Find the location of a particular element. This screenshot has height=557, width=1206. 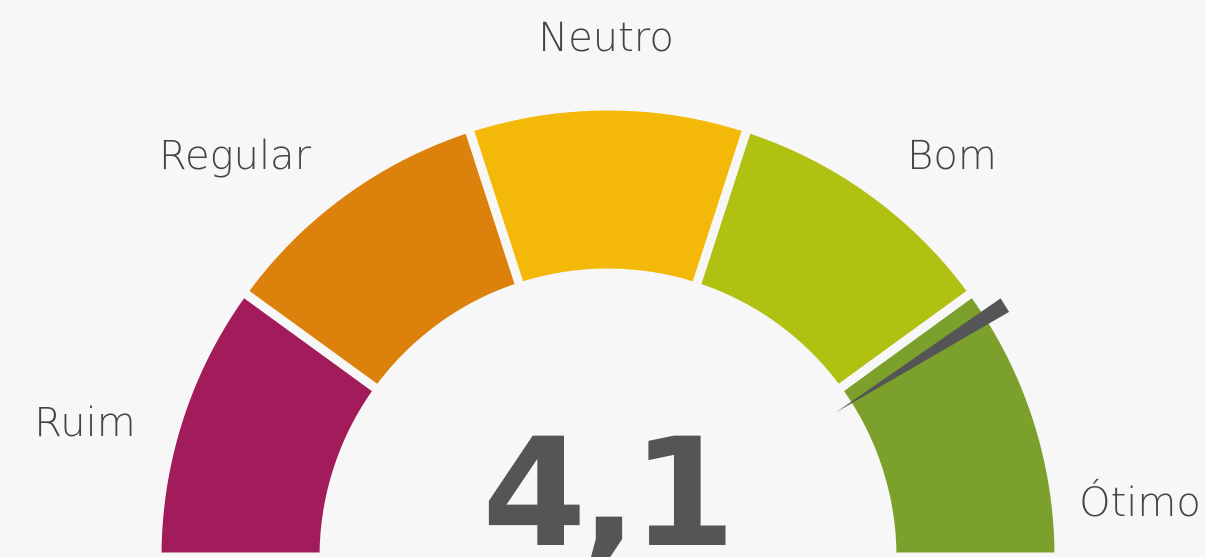

gauge-value: 4,1 is located at coordinates (606, 482).